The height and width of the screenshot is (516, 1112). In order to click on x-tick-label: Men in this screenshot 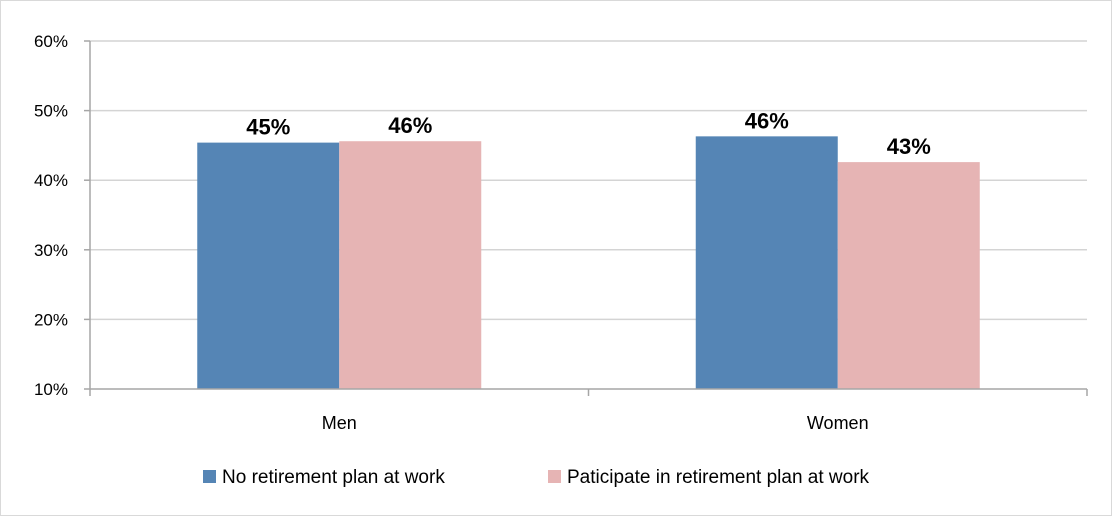, I will do `click(339, 423)`.